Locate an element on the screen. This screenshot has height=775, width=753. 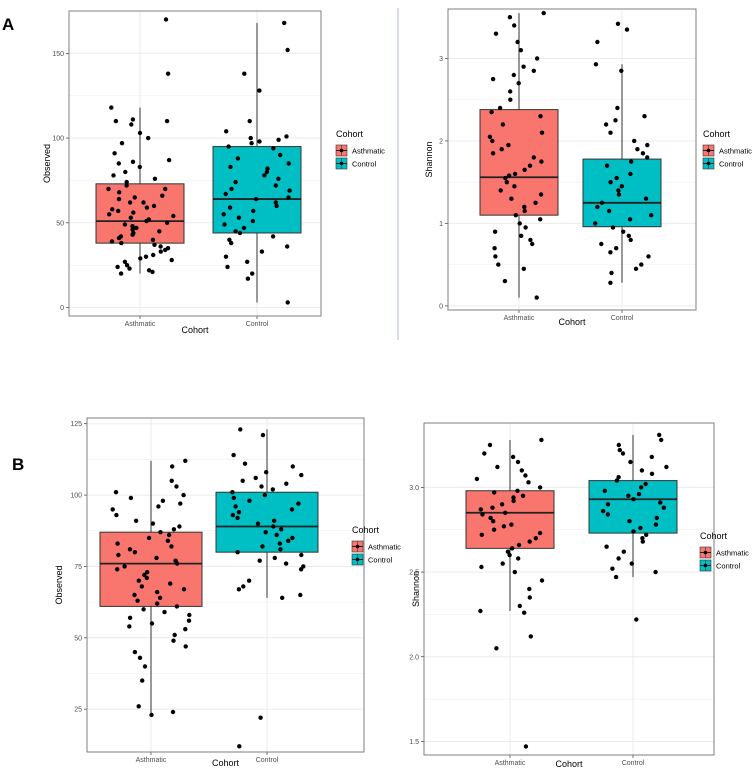
legend-label: Control is located at coordinates (380, 560).